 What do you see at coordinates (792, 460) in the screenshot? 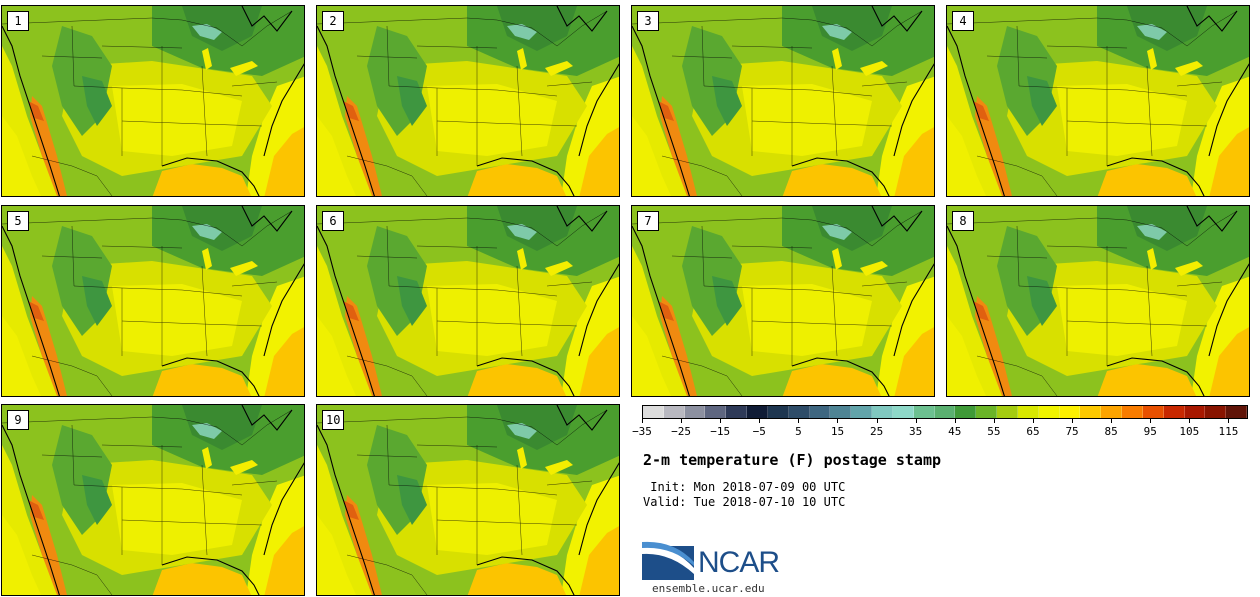
I see `chart-title: 2-m temperature (F) postage stamp` at bounding box center [792, 460].